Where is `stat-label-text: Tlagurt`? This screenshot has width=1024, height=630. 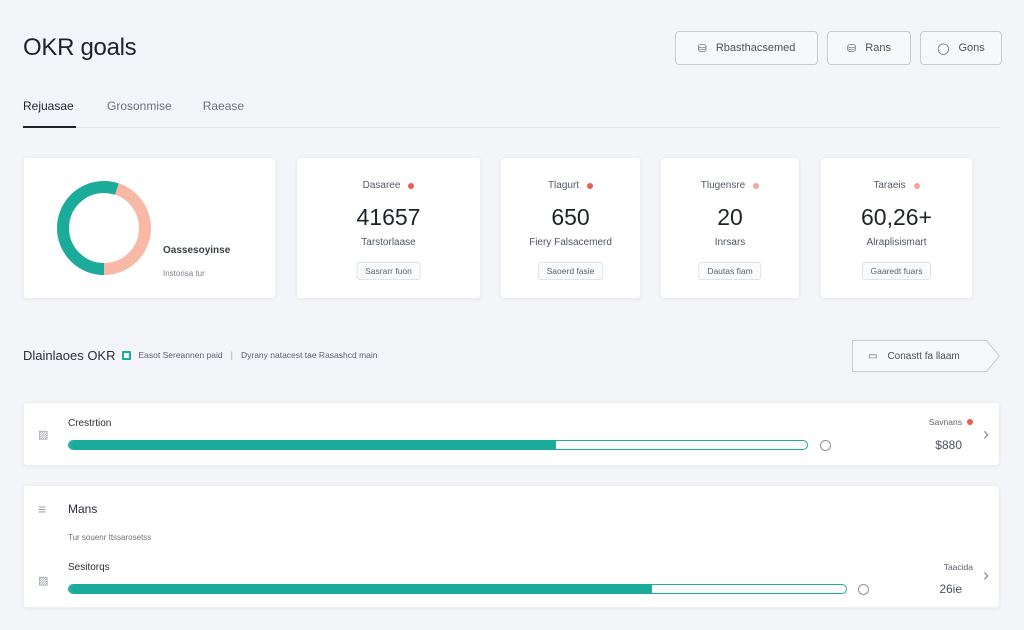 stat-label-text: Tlagurt is located at coordinates (563, 185).